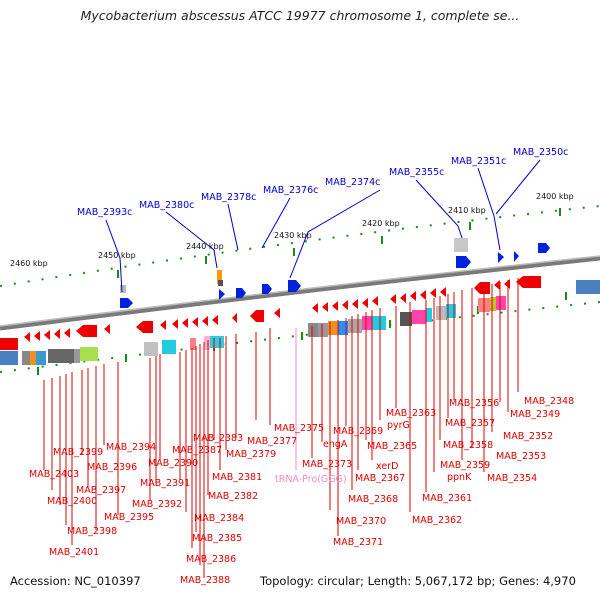  I want to click on gene-label-top: MAB_2374c, so click(352, 182).